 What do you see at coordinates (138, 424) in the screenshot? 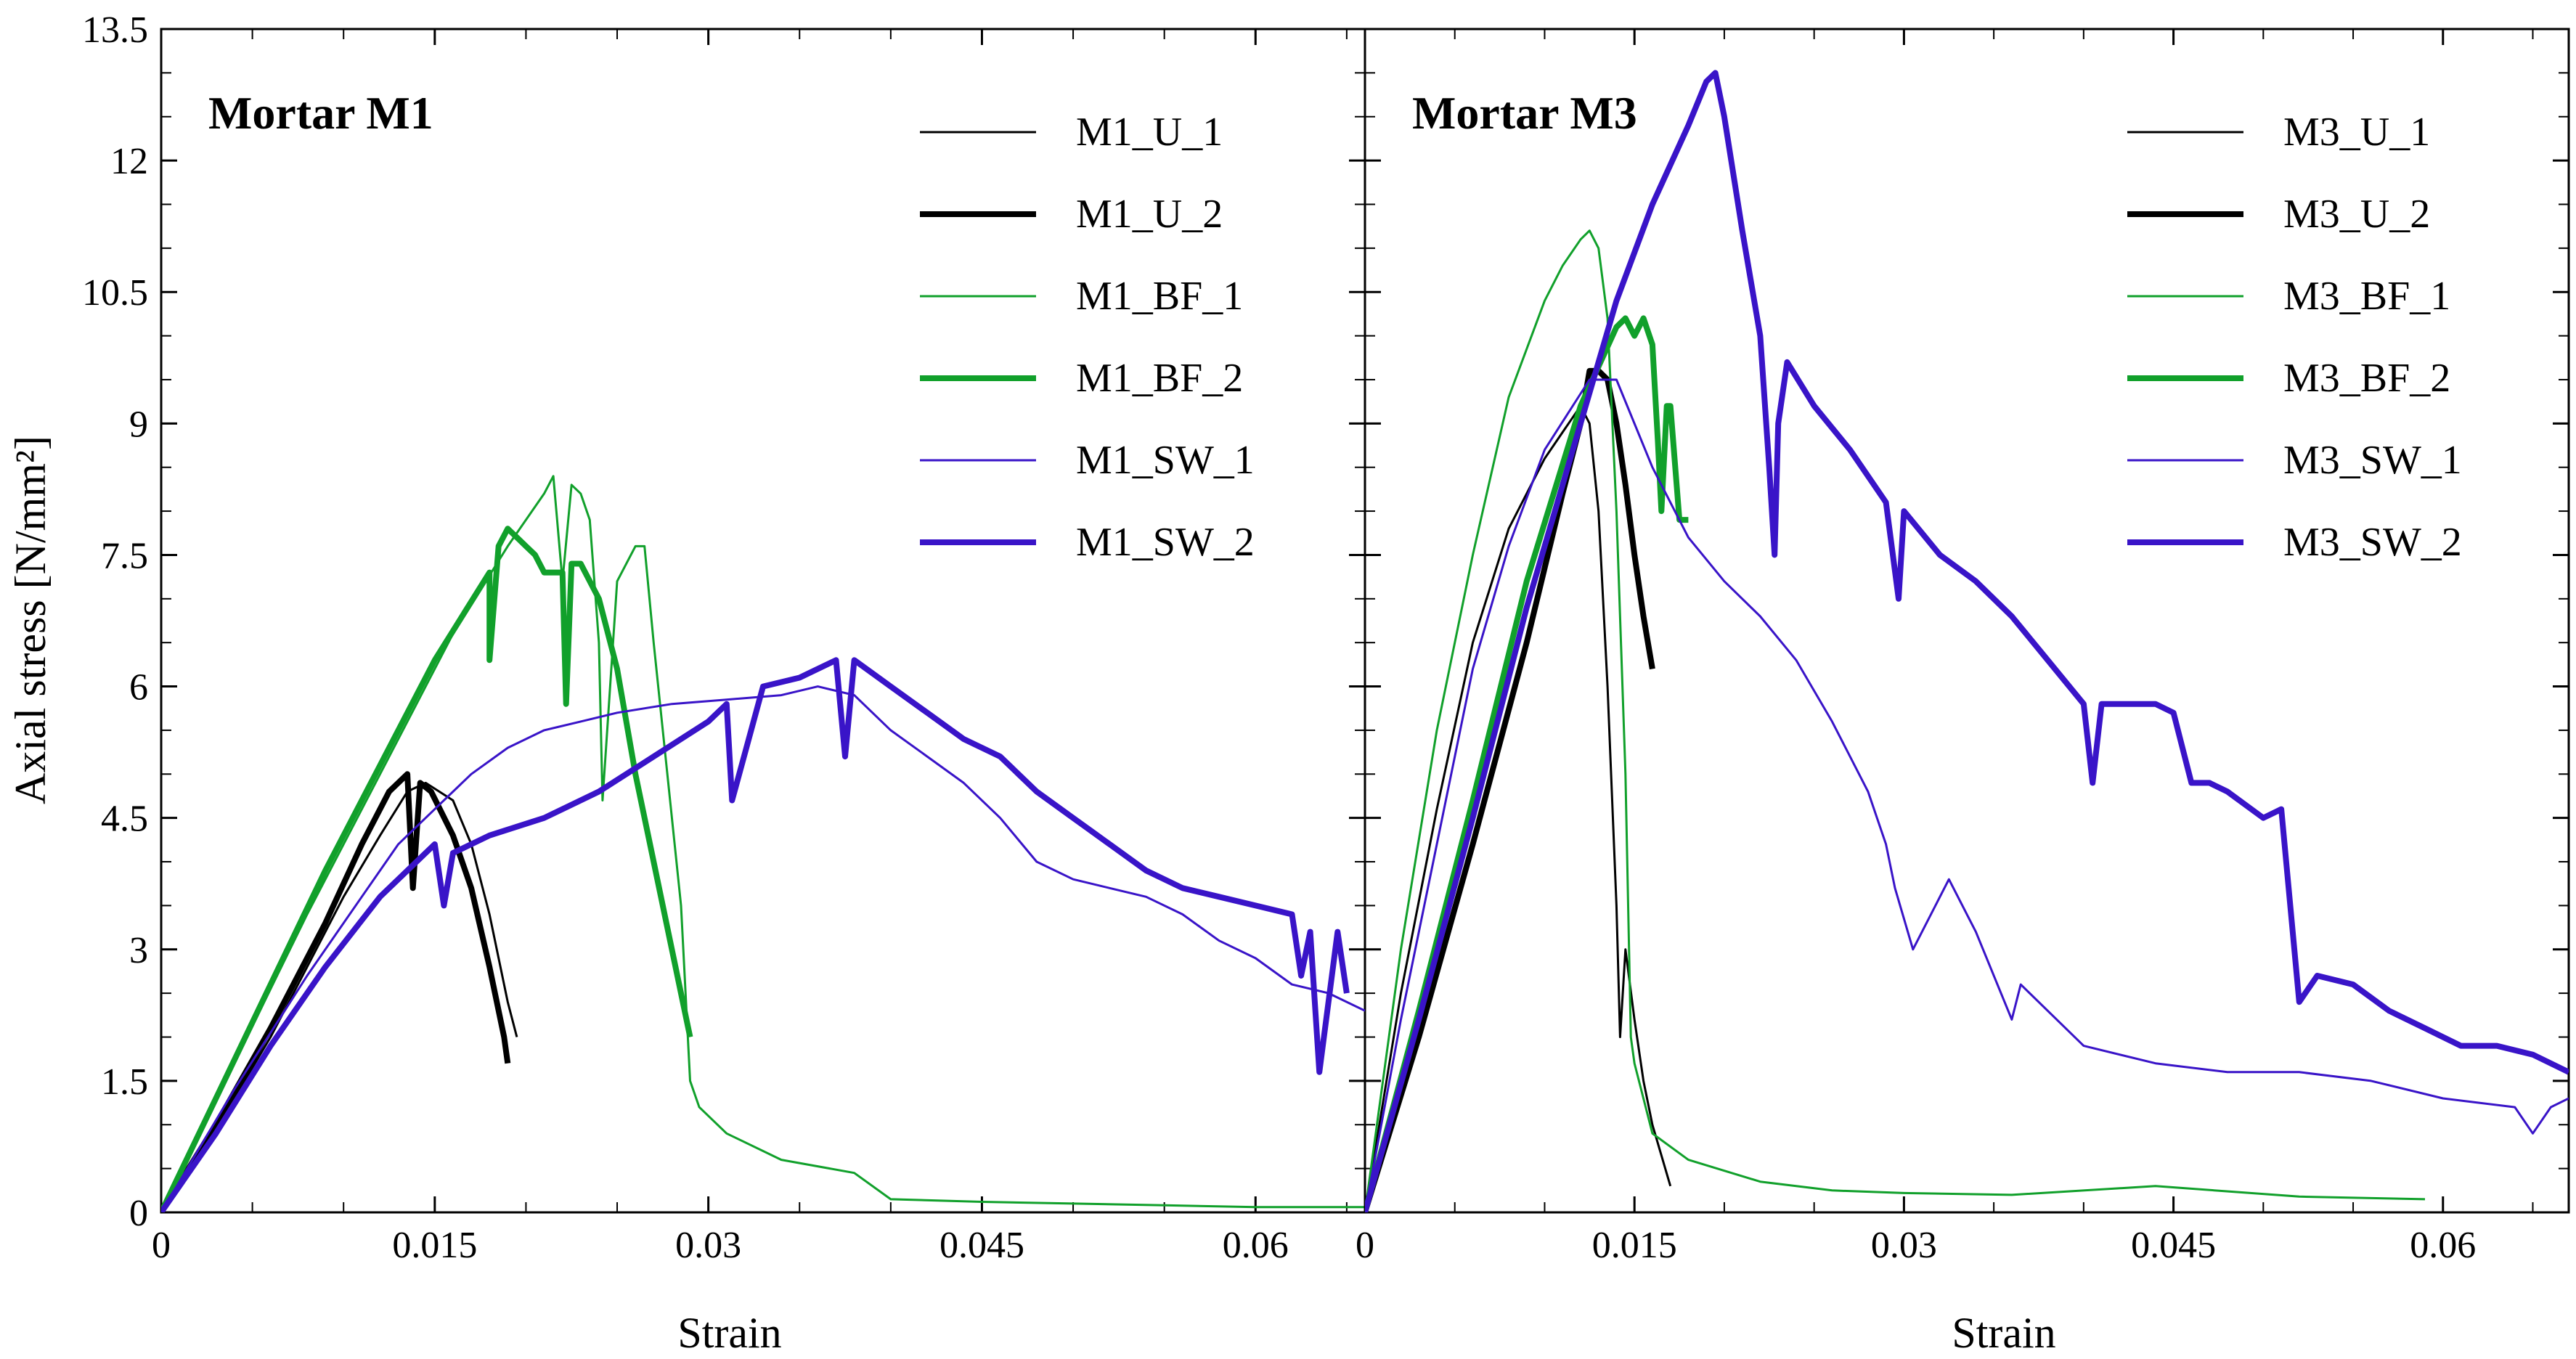
I see `y-tick-label: 9` at bounding box center [138, 424].